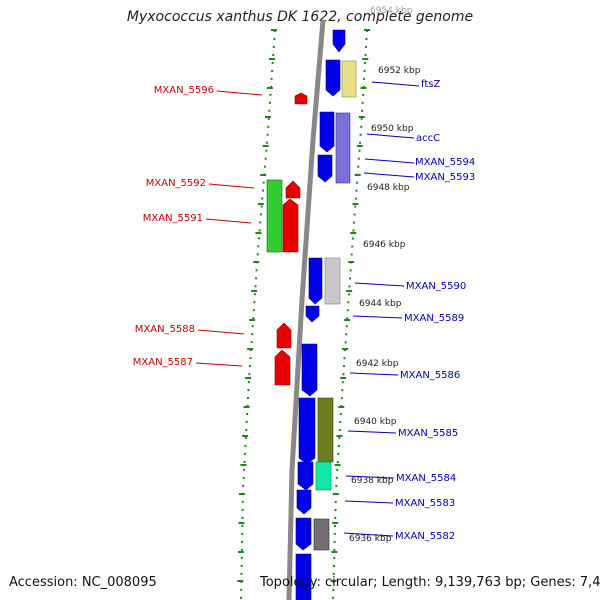 Image resolution: width=600 pixels, height=600 pixels. What do you see at coordinates (165, 329) in the screenshot?
I see `gene-label-mxan-5588: MXAN_5588` at bounding box center [165, 329].